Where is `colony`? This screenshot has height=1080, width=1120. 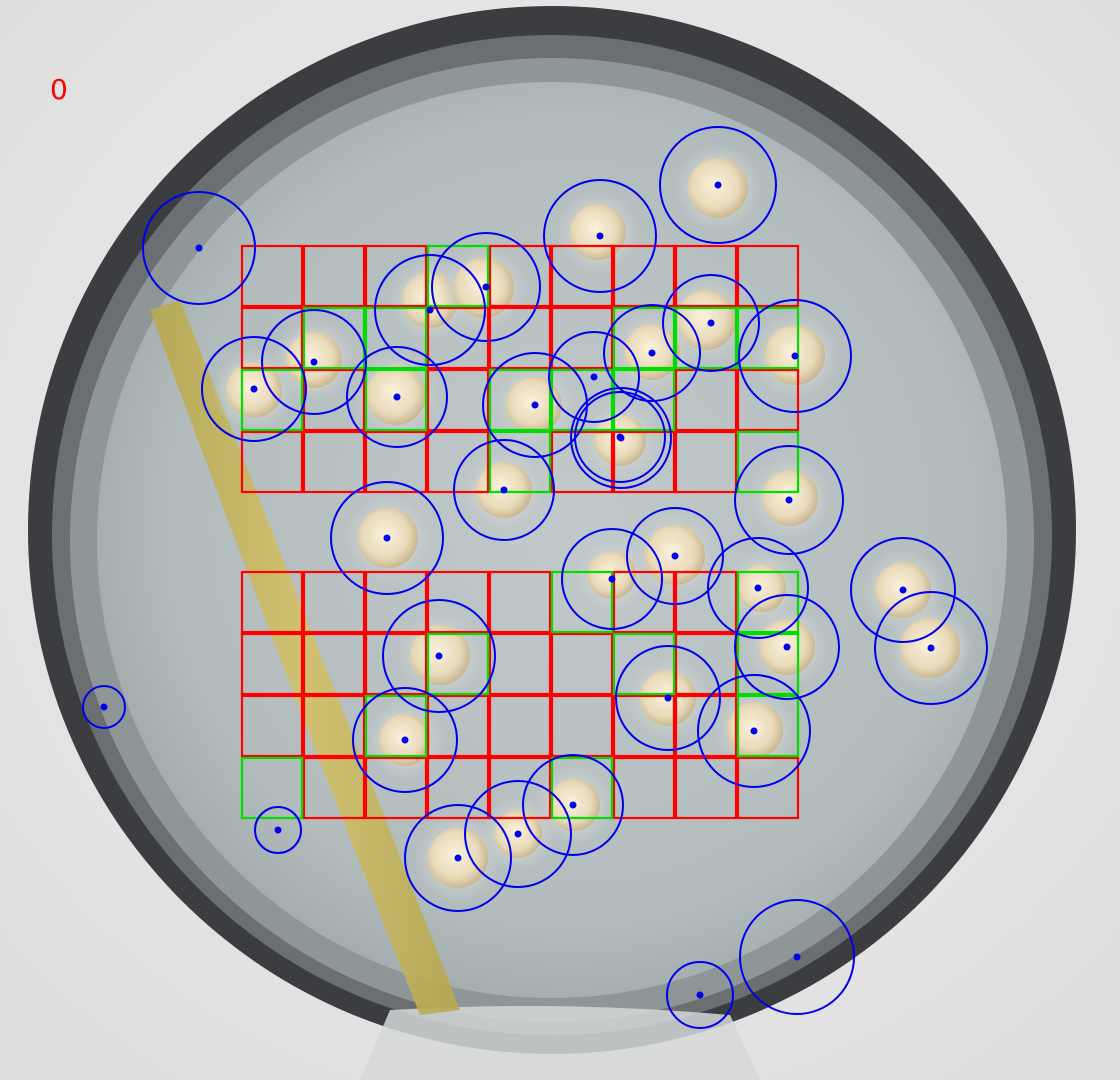
colony is located at coordinates (598, 232).